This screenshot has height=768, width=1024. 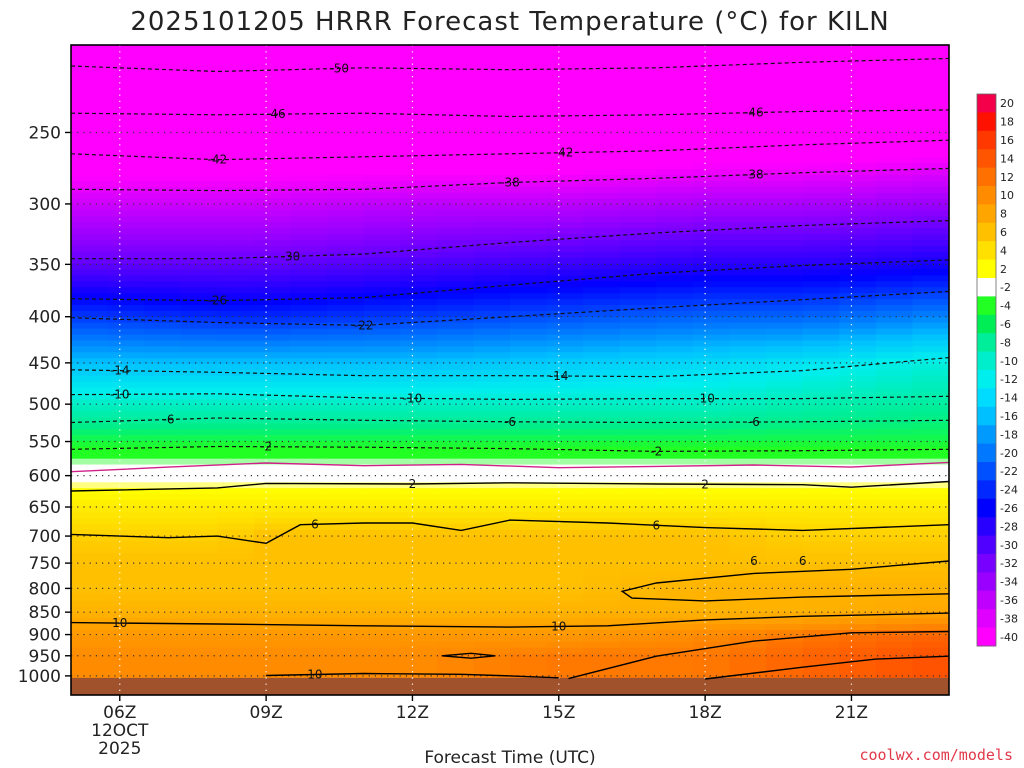 What do you see at coordinates (1009, 416) in the screenshot?
I see `colorbar-label: -16` at bounding box center [1009, 416].